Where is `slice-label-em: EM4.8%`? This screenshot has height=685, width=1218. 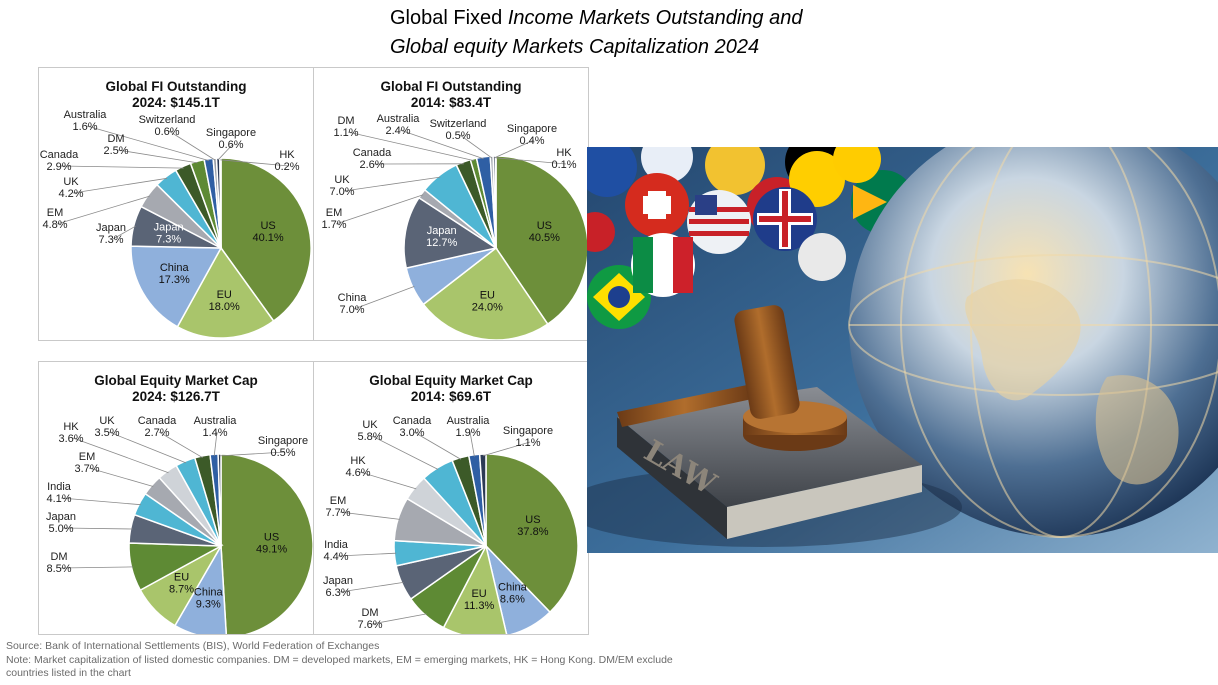
slice-label-em: EM4.8% is located at coordinates (96, 213).